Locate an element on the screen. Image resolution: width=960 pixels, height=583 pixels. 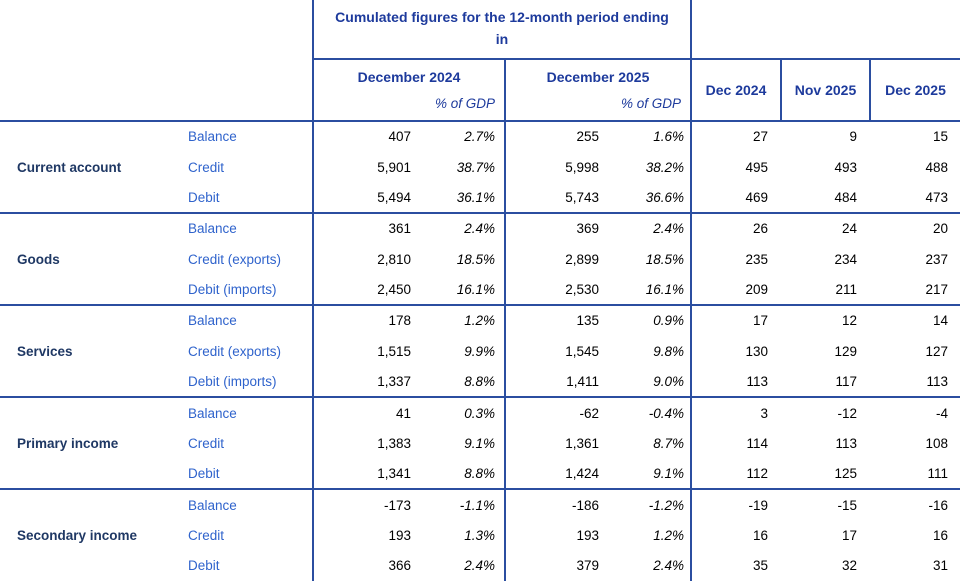
value-cell: 38.2% is located at coordinates (664, 167).